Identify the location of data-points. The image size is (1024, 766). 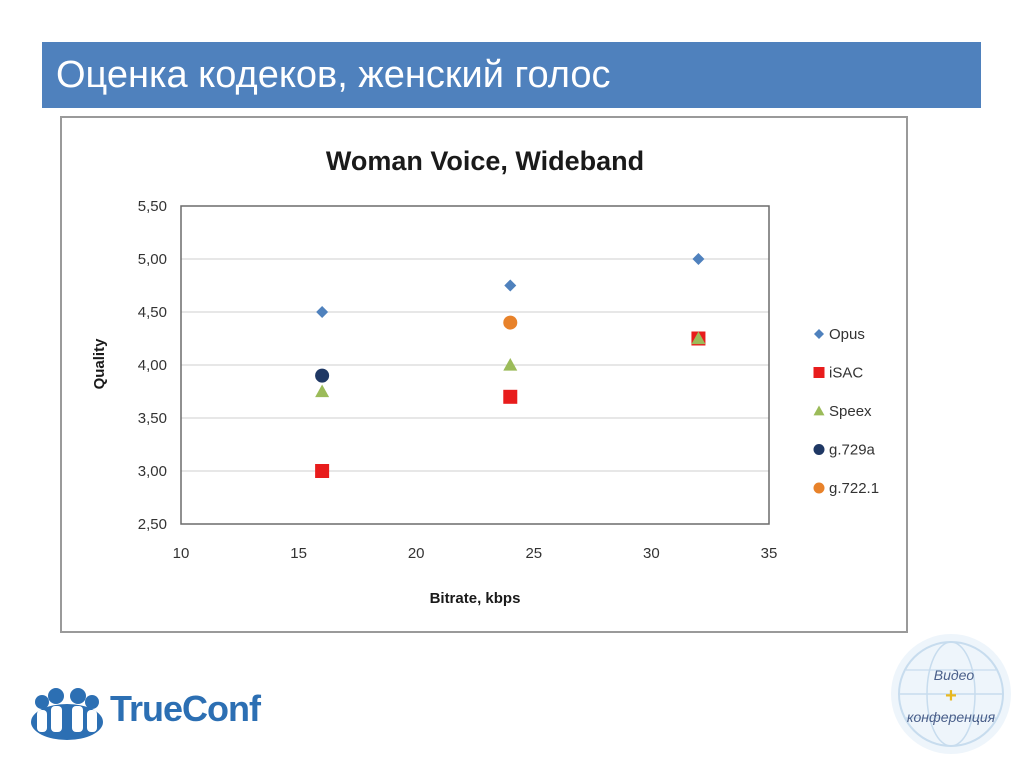
(510, 365).